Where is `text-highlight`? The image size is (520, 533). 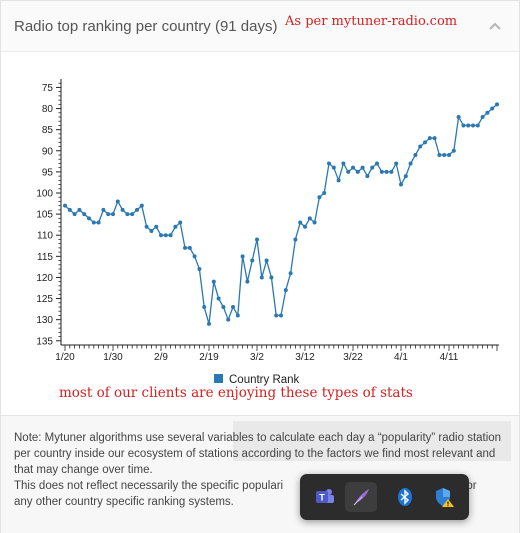 text-highlight is located at coordinates (372, 441).